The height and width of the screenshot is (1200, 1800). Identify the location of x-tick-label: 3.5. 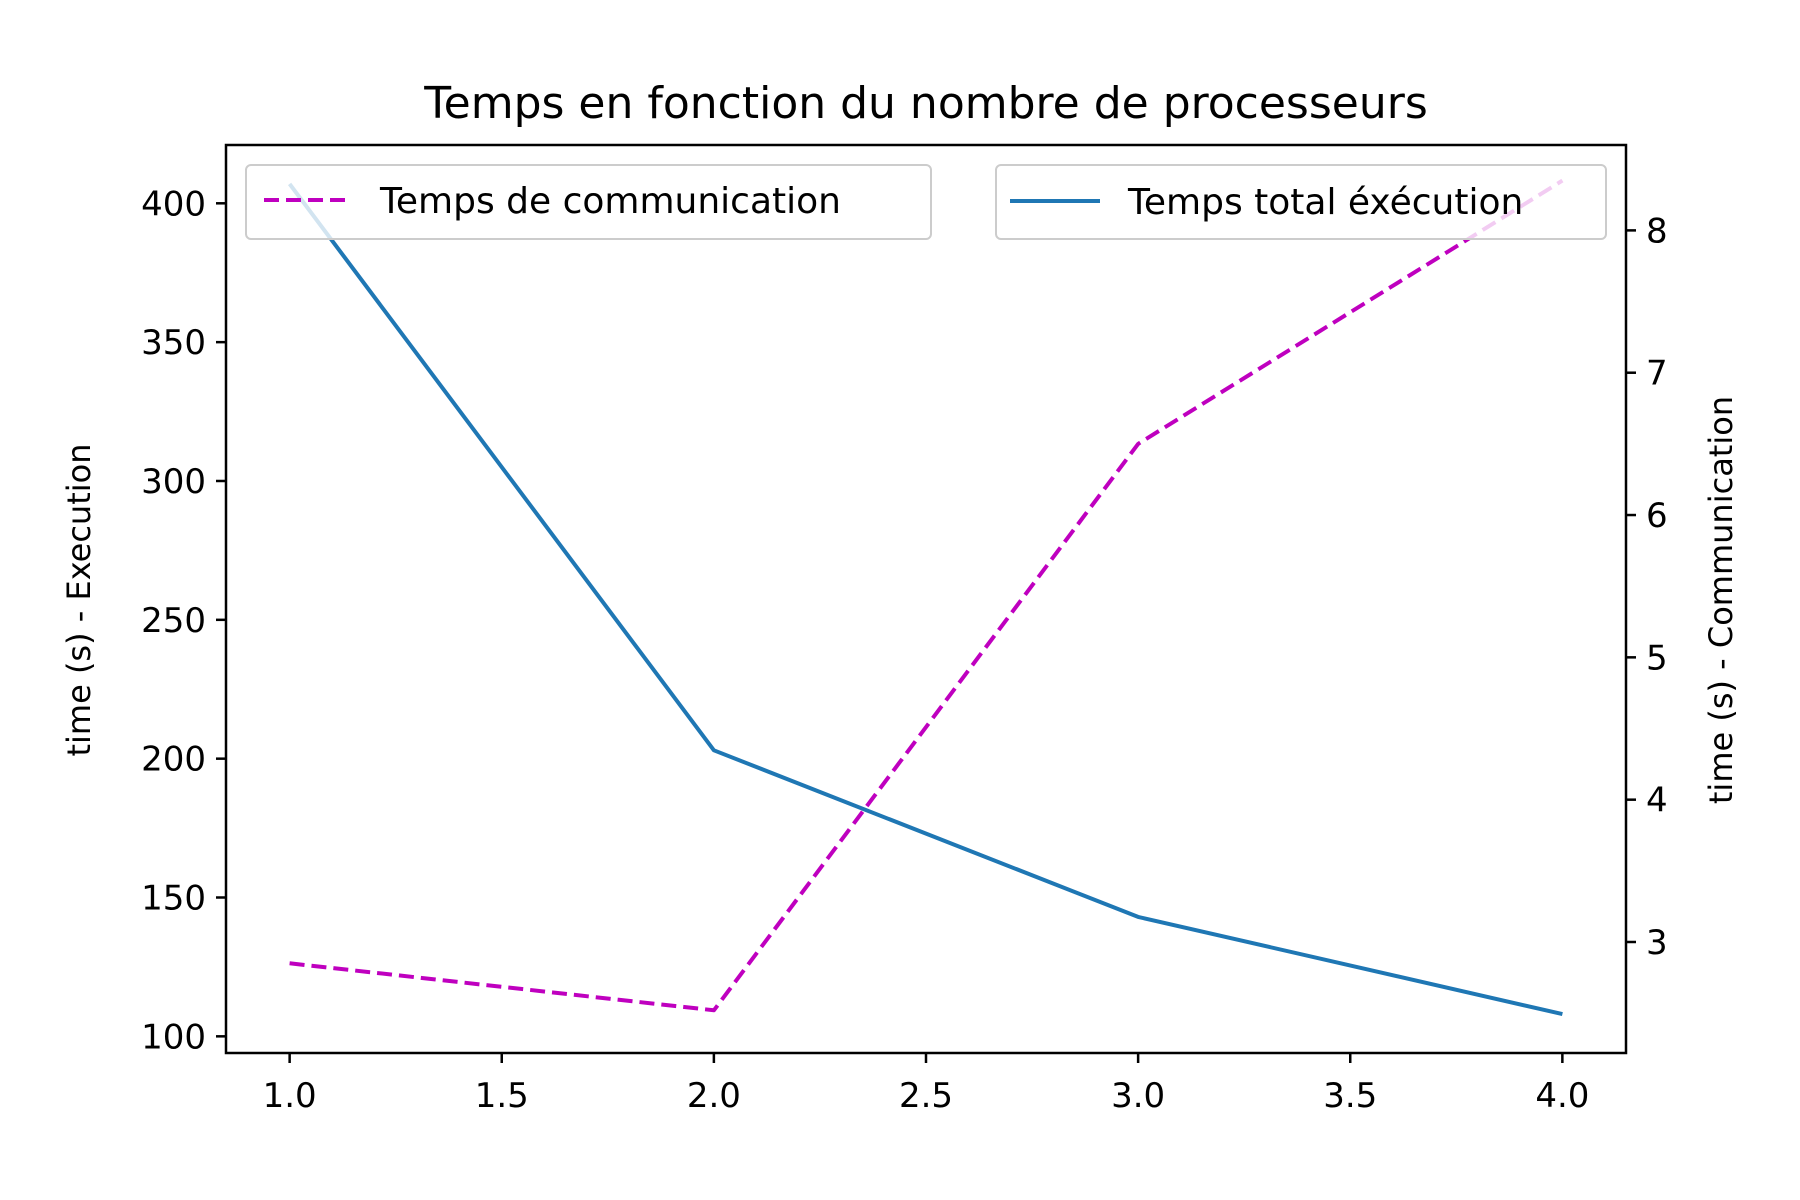
(1350, 1096).